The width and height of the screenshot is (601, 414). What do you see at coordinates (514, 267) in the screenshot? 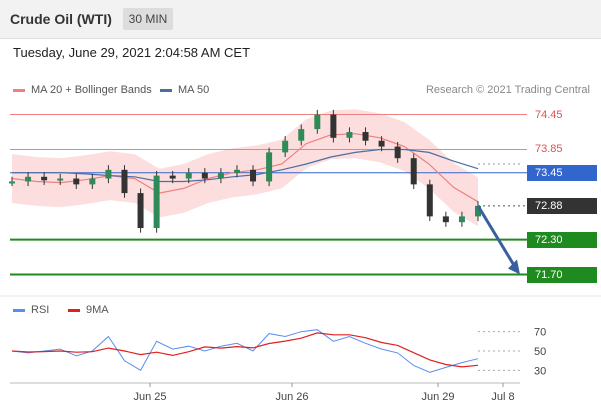
I see `forecast-arrow-head` at bounding box center [514, 267].